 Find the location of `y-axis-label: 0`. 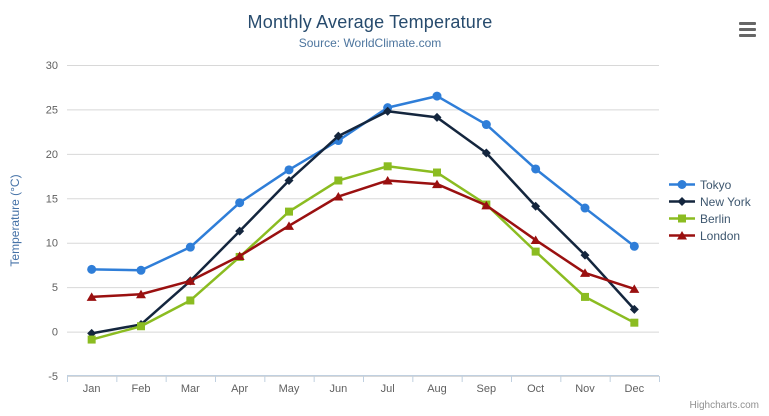

y-axis-label: 0 is located at coordinates (55, 333).